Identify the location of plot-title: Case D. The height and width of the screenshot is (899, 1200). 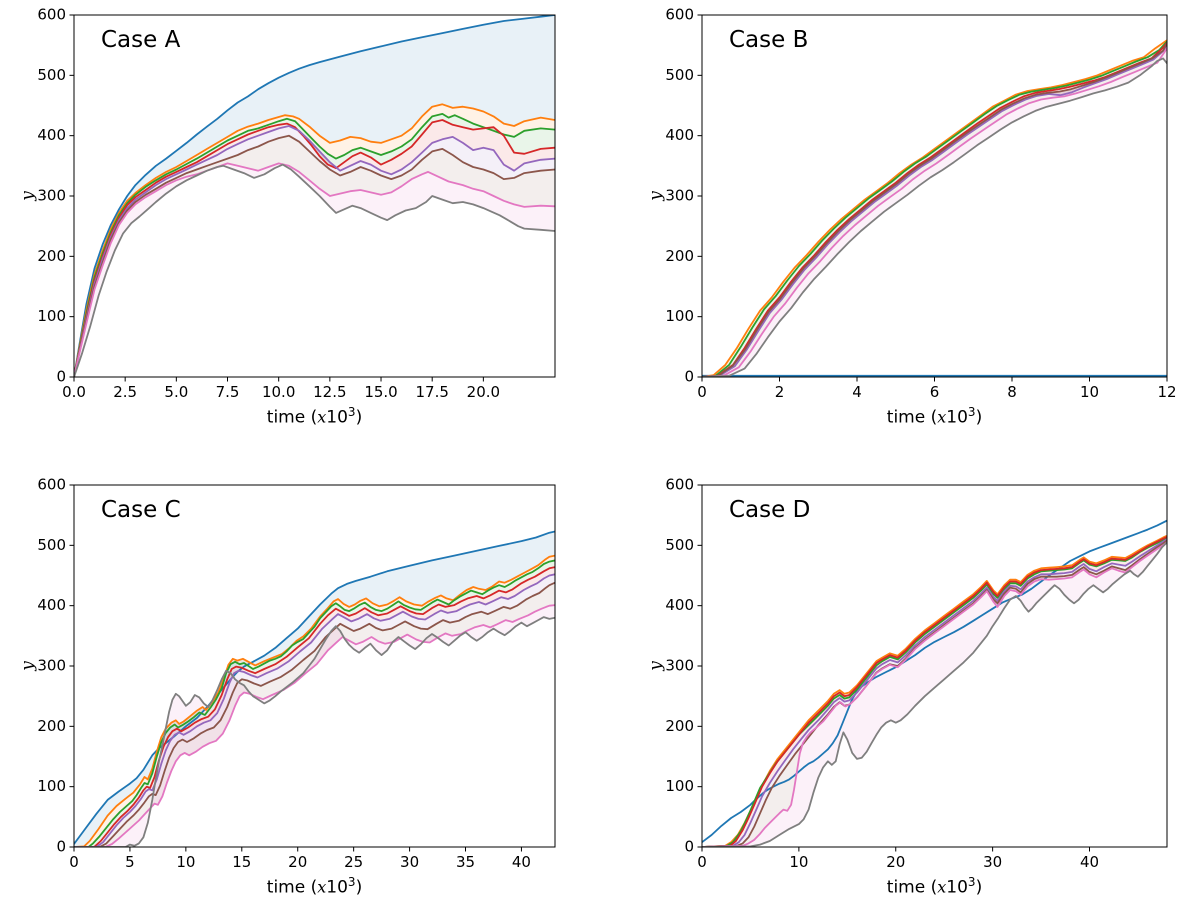
(770, 510).